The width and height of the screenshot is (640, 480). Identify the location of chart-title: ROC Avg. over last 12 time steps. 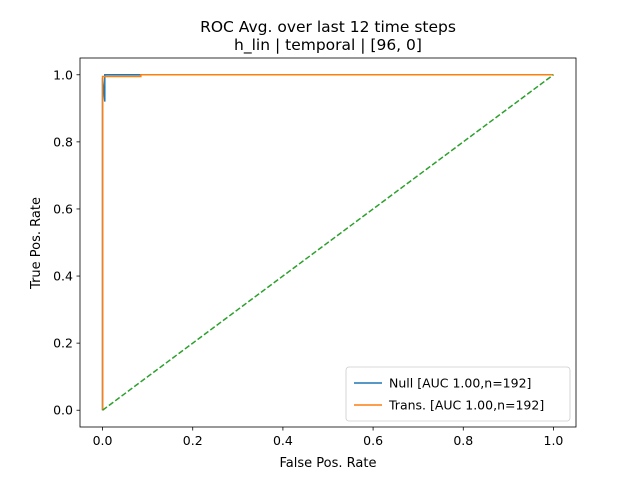
(328, 27).